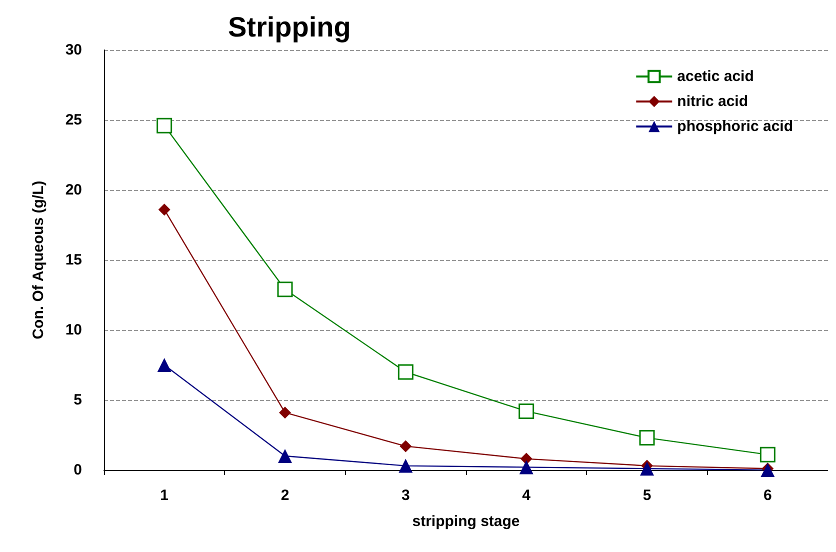 The width and height of the screenshot is (836, 552). Describe the element at coordinates (735, 126) in the screenshot. I see `legend-label: phosphoric acid` at that location.